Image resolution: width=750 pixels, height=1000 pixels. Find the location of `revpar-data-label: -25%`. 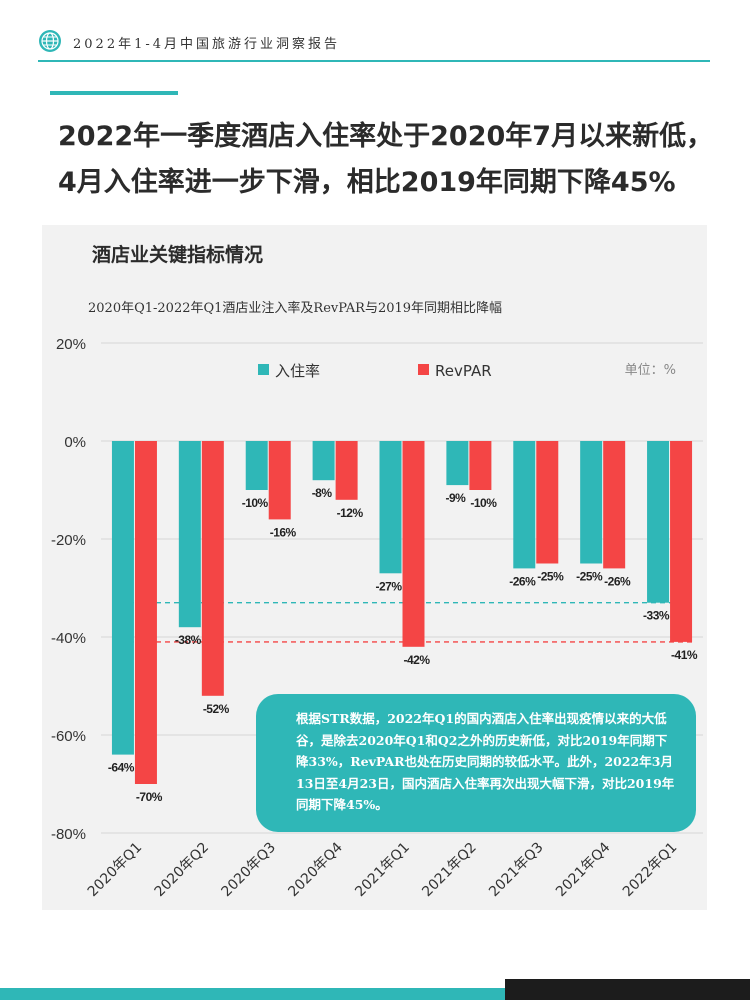

revpar-data-label: -25% is located at coordinates (550, 577).